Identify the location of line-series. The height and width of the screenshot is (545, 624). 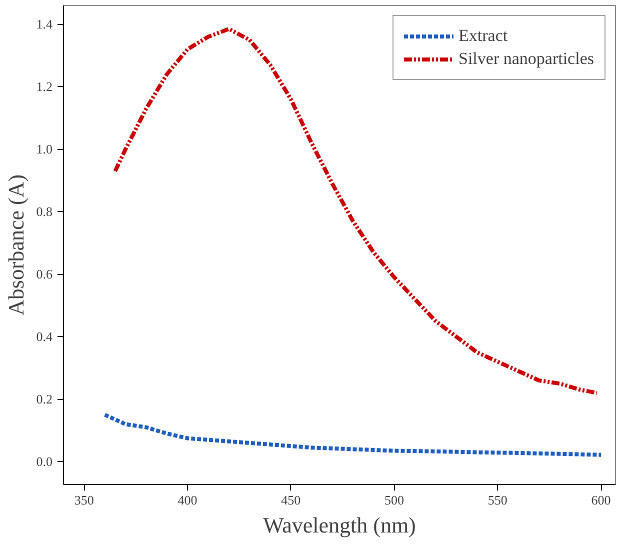
(353, 434).